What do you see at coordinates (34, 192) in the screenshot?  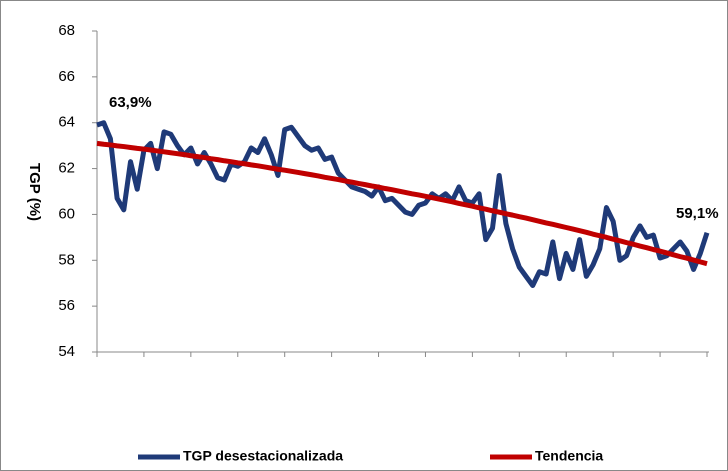 I see `y-axis-label: TGP (%)` at bounding box center [34, 192].